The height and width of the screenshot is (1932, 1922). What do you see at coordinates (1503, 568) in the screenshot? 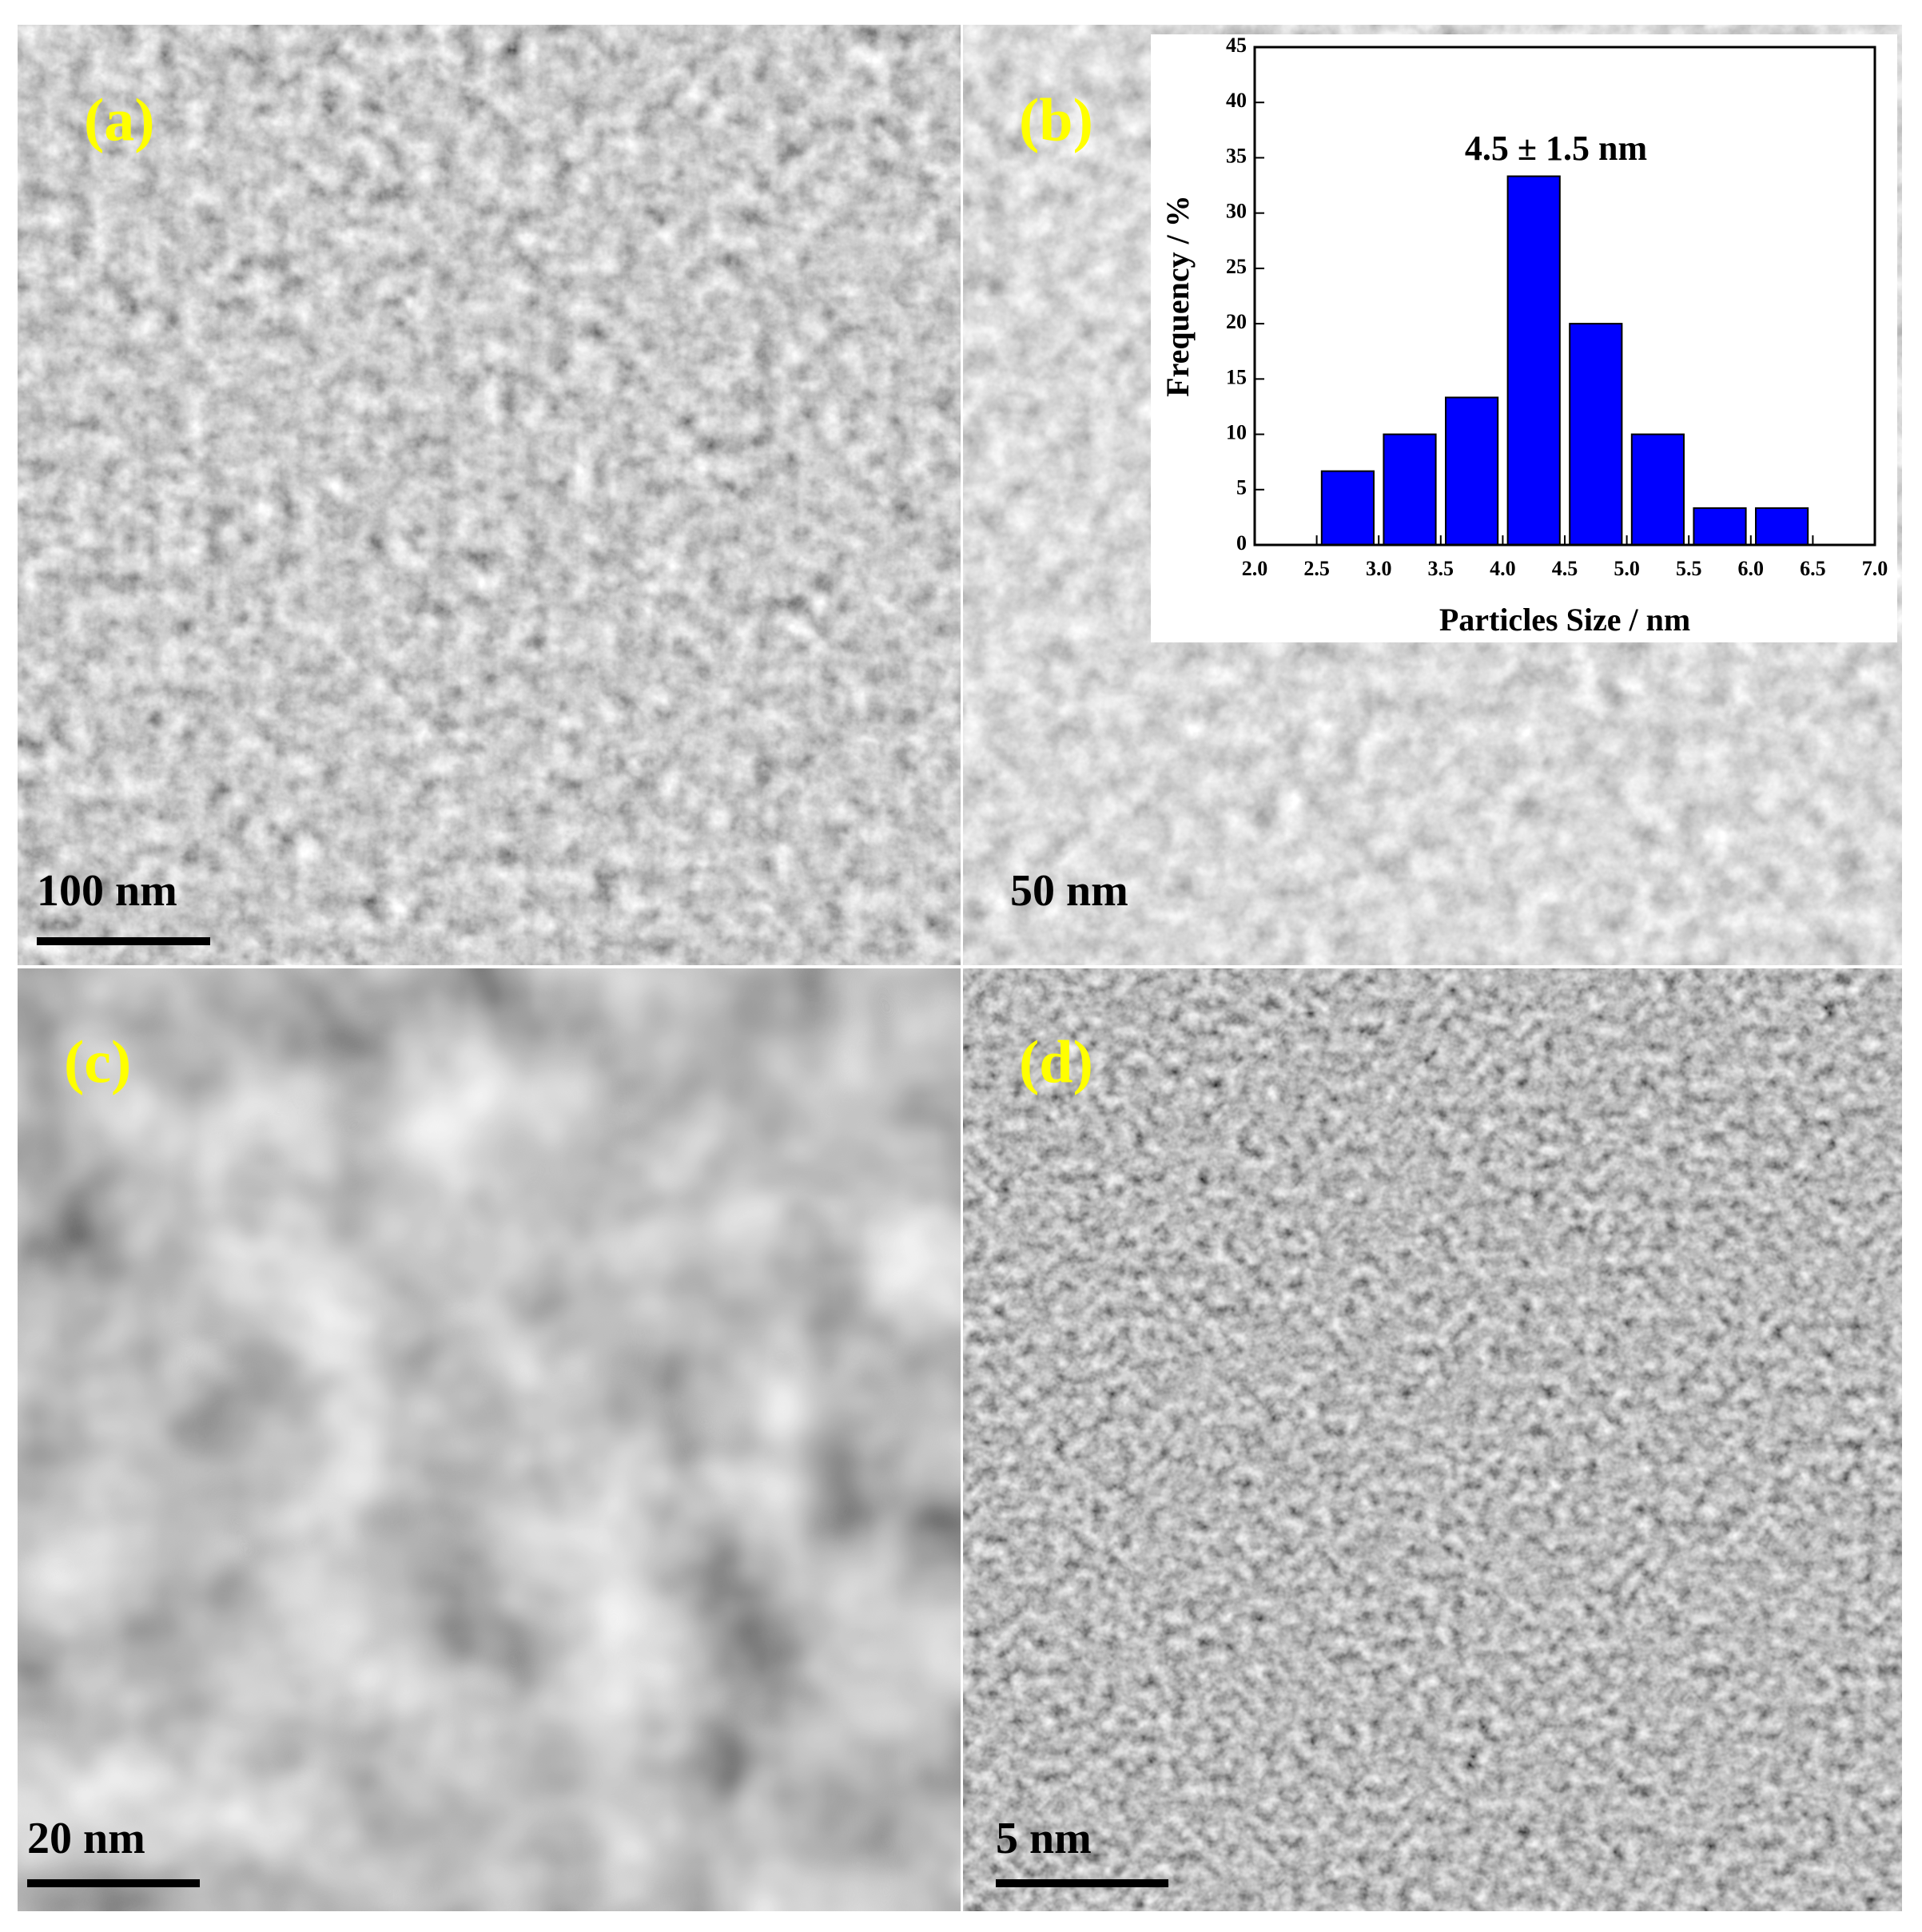
I see `x-tick-label: 4.0` at bounding box center [1503, 568].